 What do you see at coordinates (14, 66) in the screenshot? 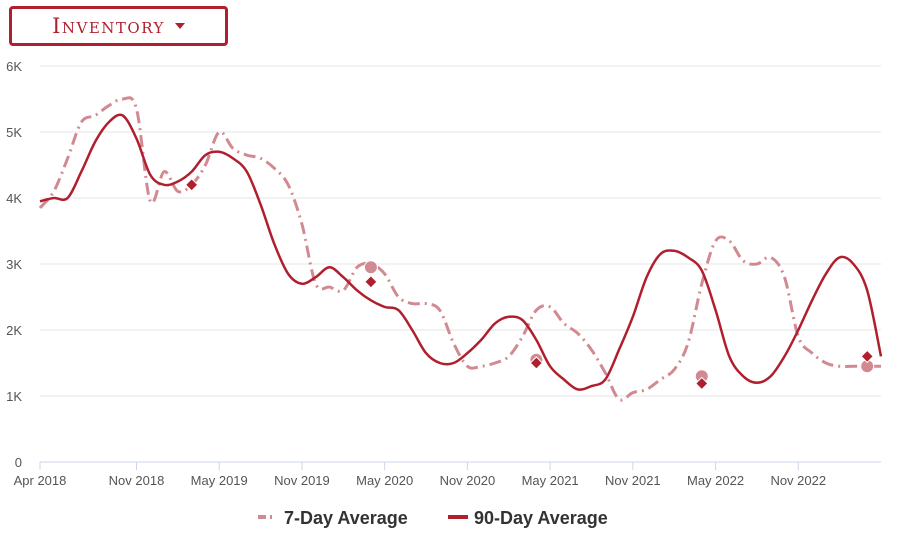
I see `y-tick-label: 6K` at bounding box center [14, 66].